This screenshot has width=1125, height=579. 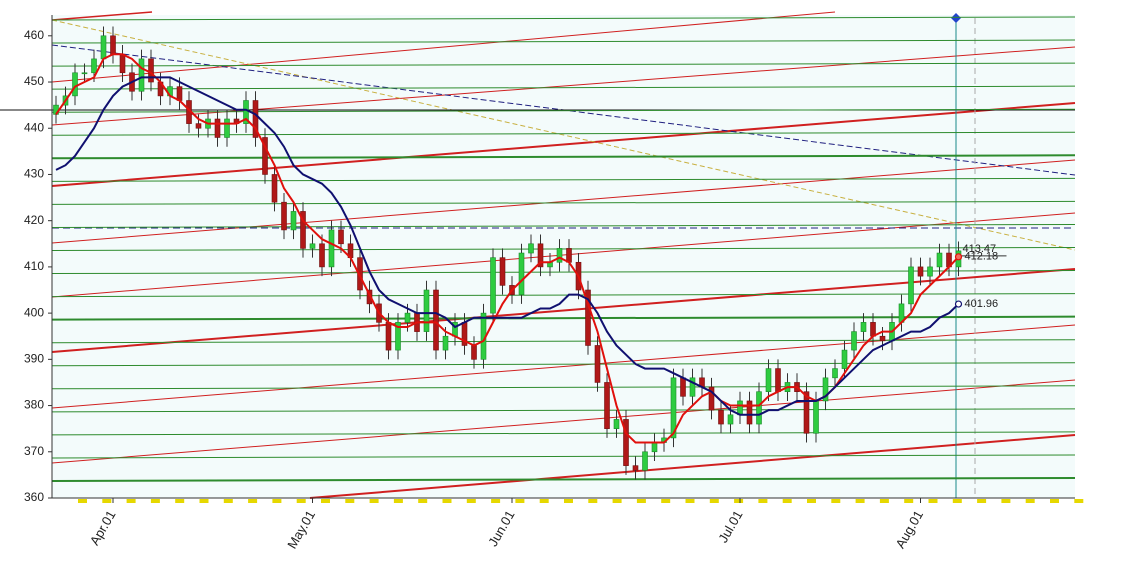 What do you see at coordinates (34, 127) in the screenshot?
I see `y-tick-label: 440` at bounding box center [34, 127].